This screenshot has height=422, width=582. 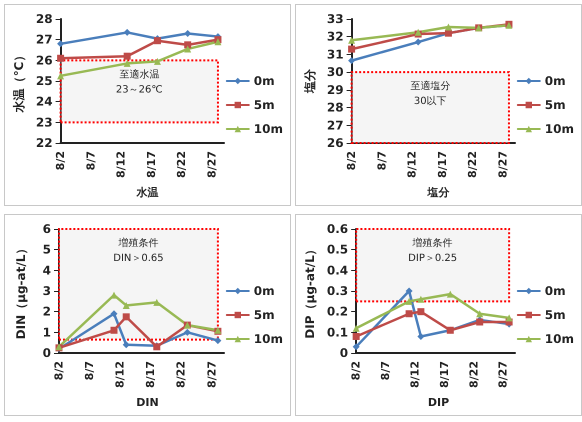 What do you see at coordinates (46, 249) in the screenshot?
I see `y-tick-label: 5` at bounding box center [46, 249].